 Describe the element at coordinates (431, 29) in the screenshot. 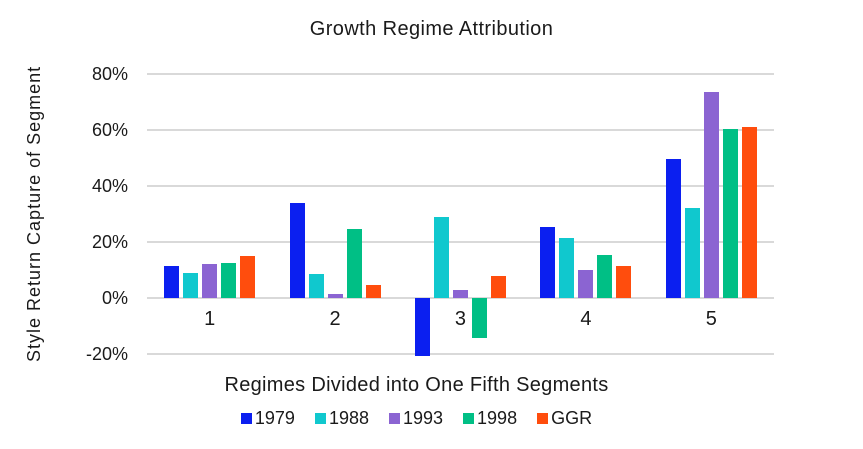

I see `chart-title: Growth Regime Attribution` at that location.